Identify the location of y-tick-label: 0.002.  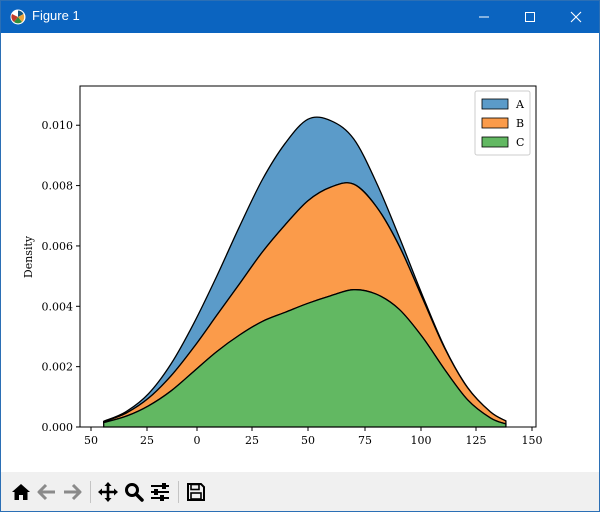
(58, 367).